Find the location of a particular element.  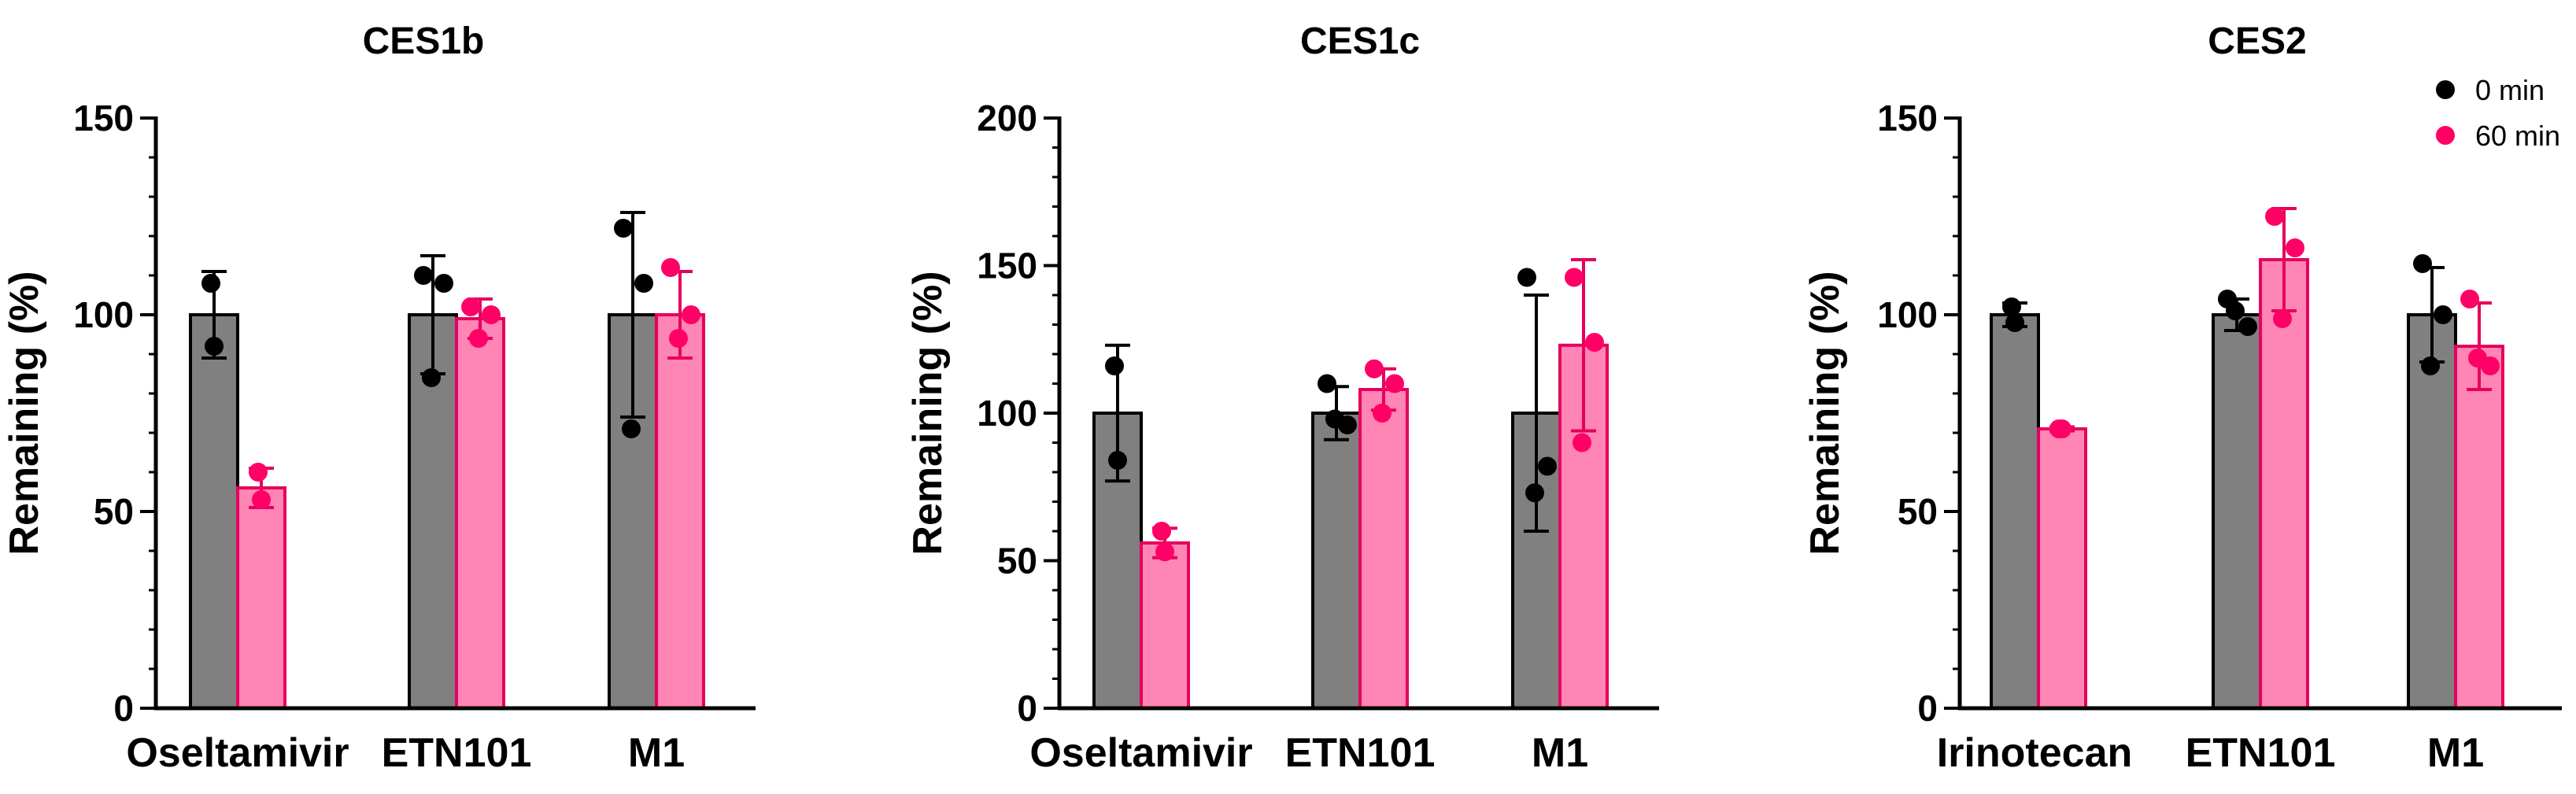

chart-title: CES1c is located at coordinates (1360, 41).